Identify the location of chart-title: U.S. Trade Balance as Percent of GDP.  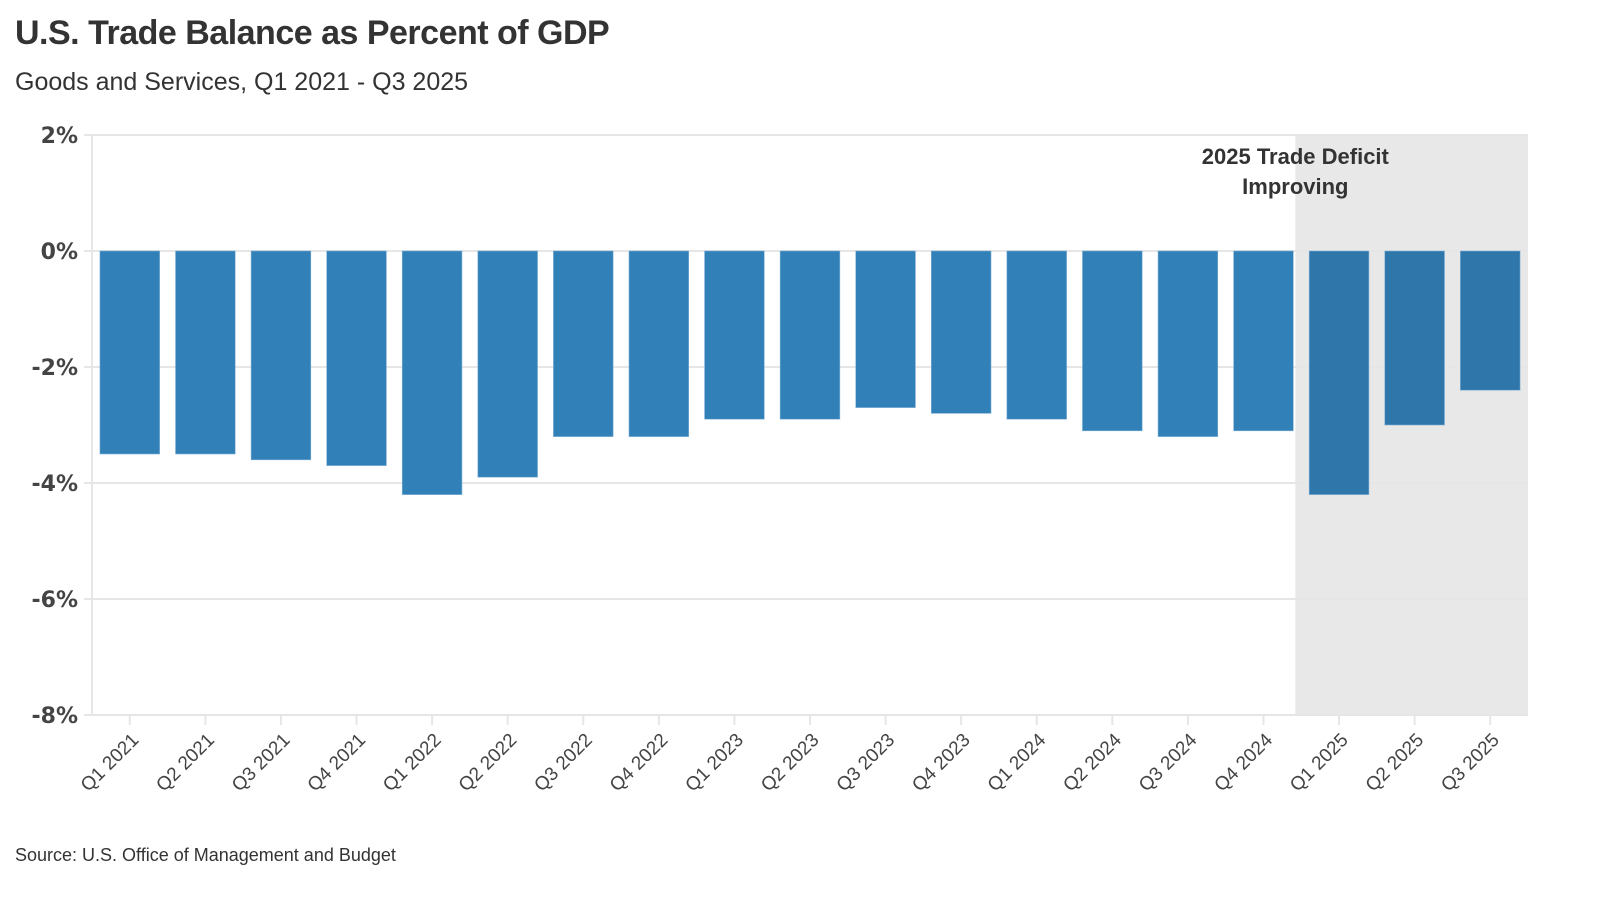
(312, 33).